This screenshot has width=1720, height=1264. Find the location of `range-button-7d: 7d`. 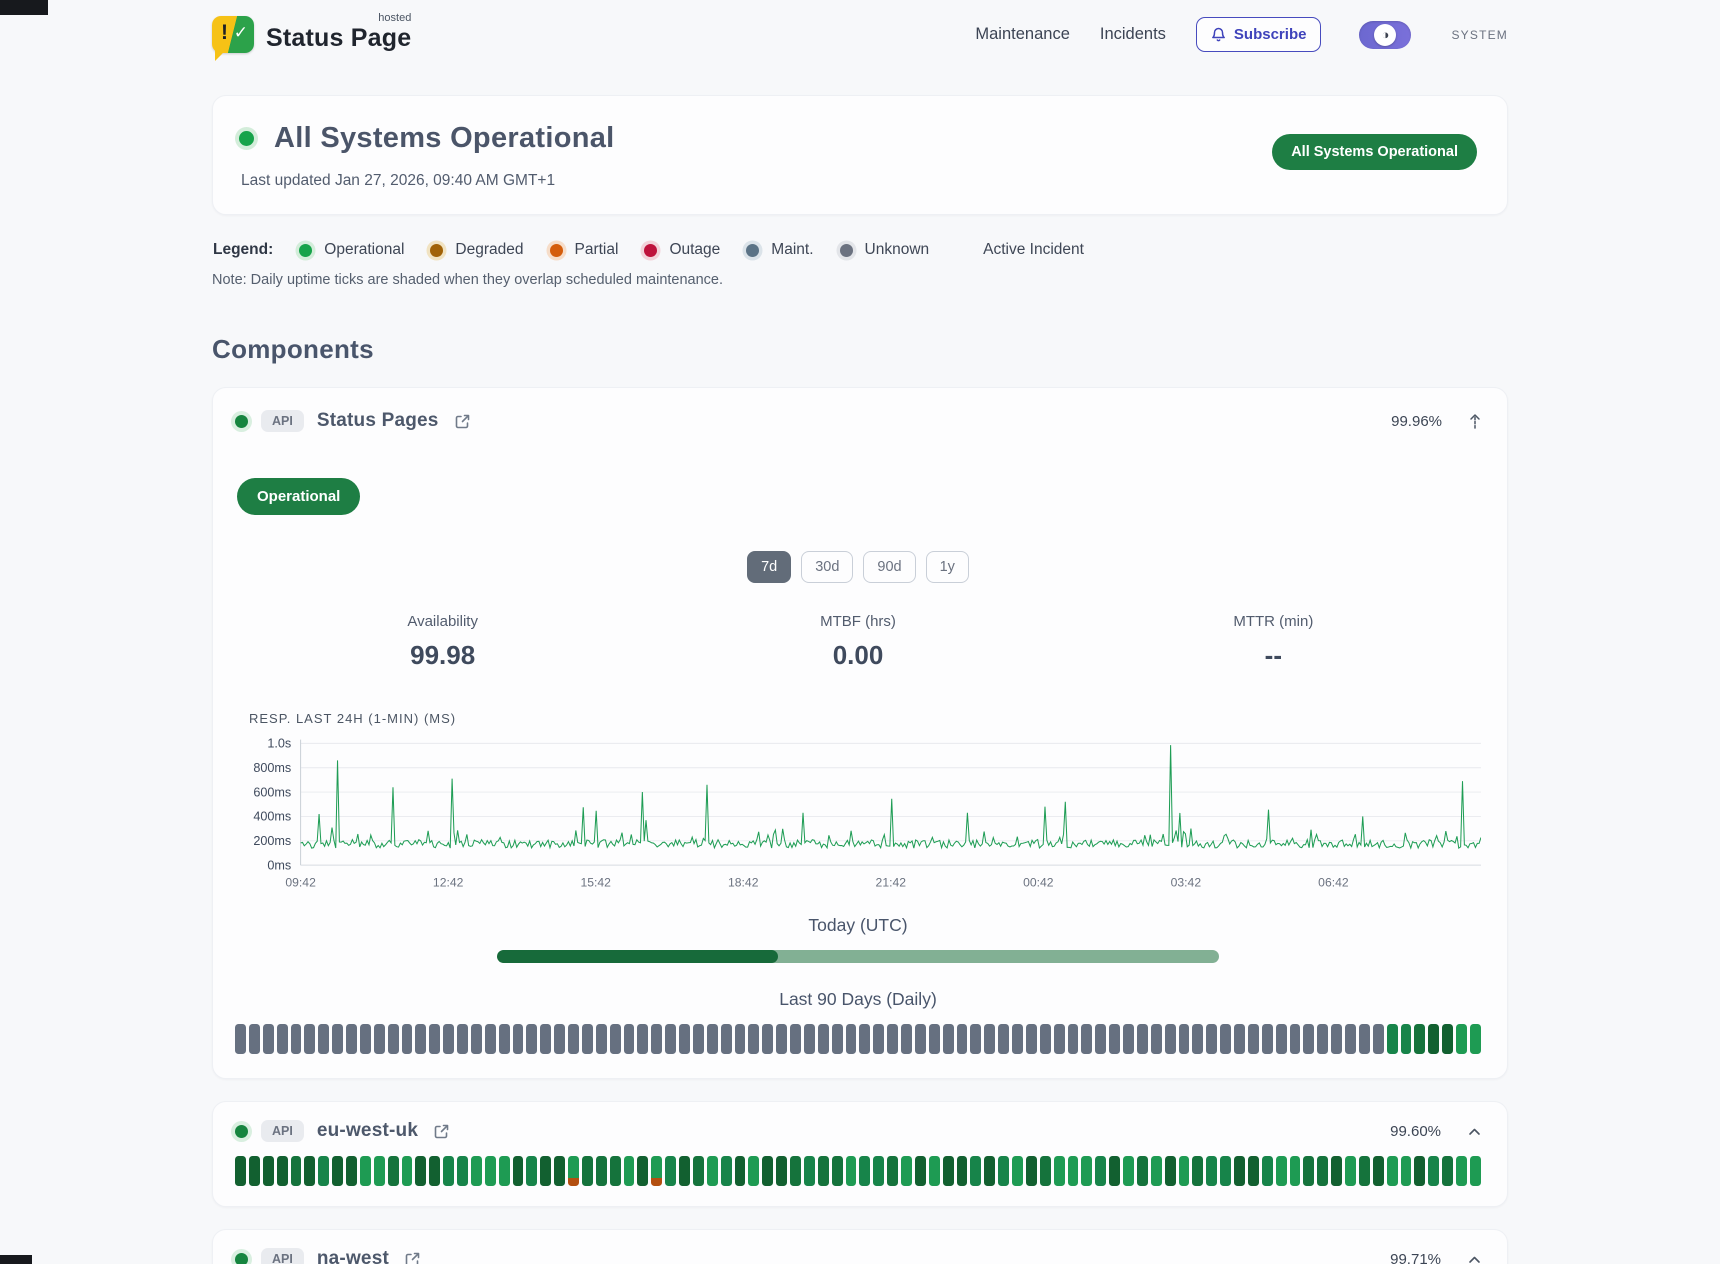

range-button-7d: 7d is located at coordinates (769, 567).